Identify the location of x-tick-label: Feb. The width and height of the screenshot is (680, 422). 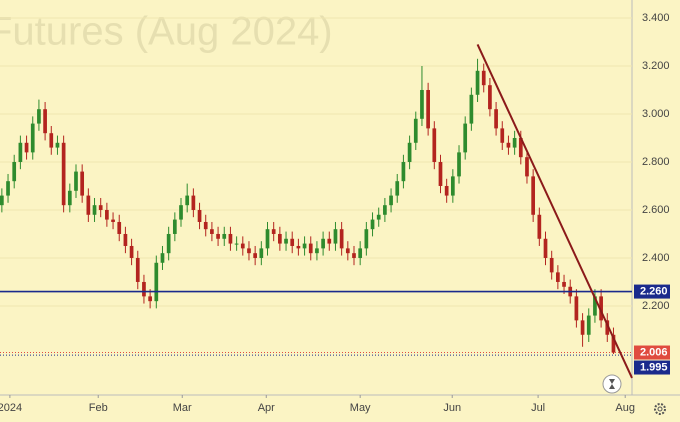
(98, 408).